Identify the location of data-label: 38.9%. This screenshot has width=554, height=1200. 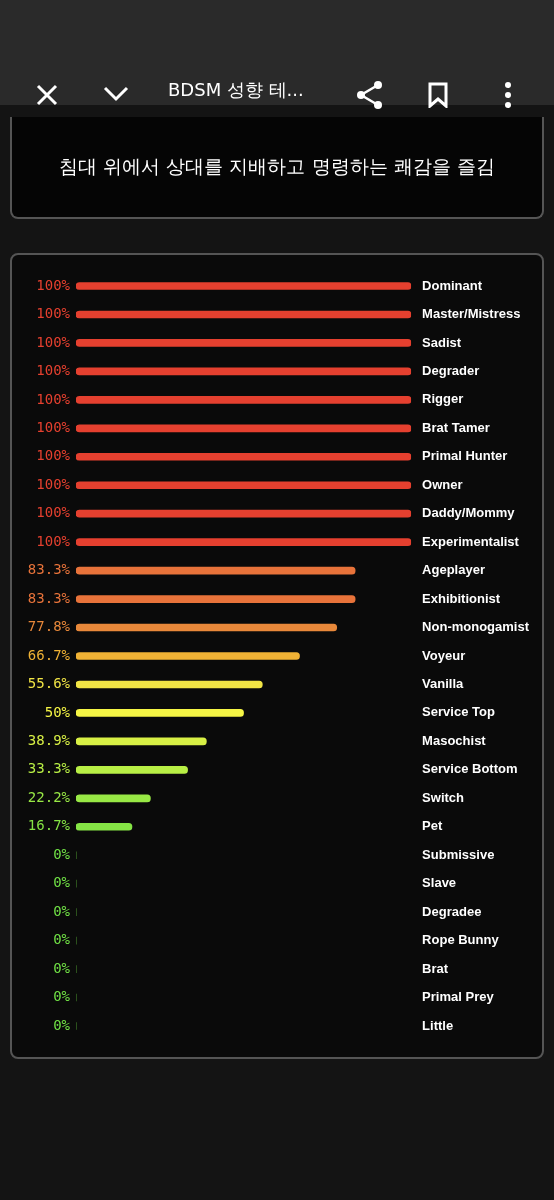
(49, 740).